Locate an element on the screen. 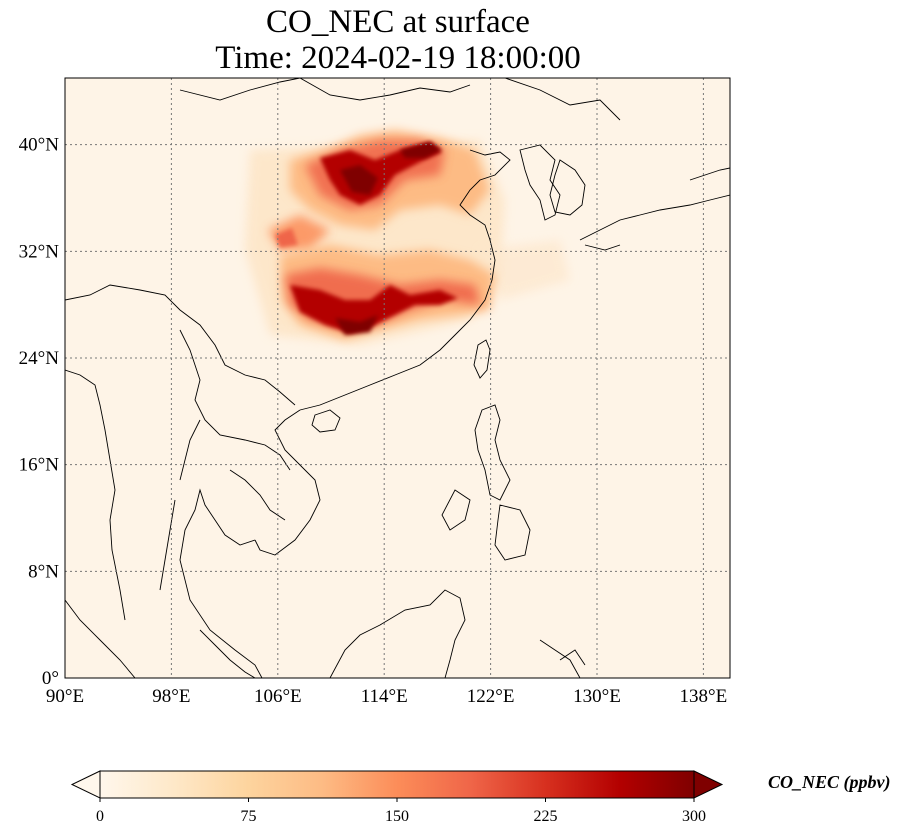  lon-tick-label: 98°E is located at coordinates (171, 696).